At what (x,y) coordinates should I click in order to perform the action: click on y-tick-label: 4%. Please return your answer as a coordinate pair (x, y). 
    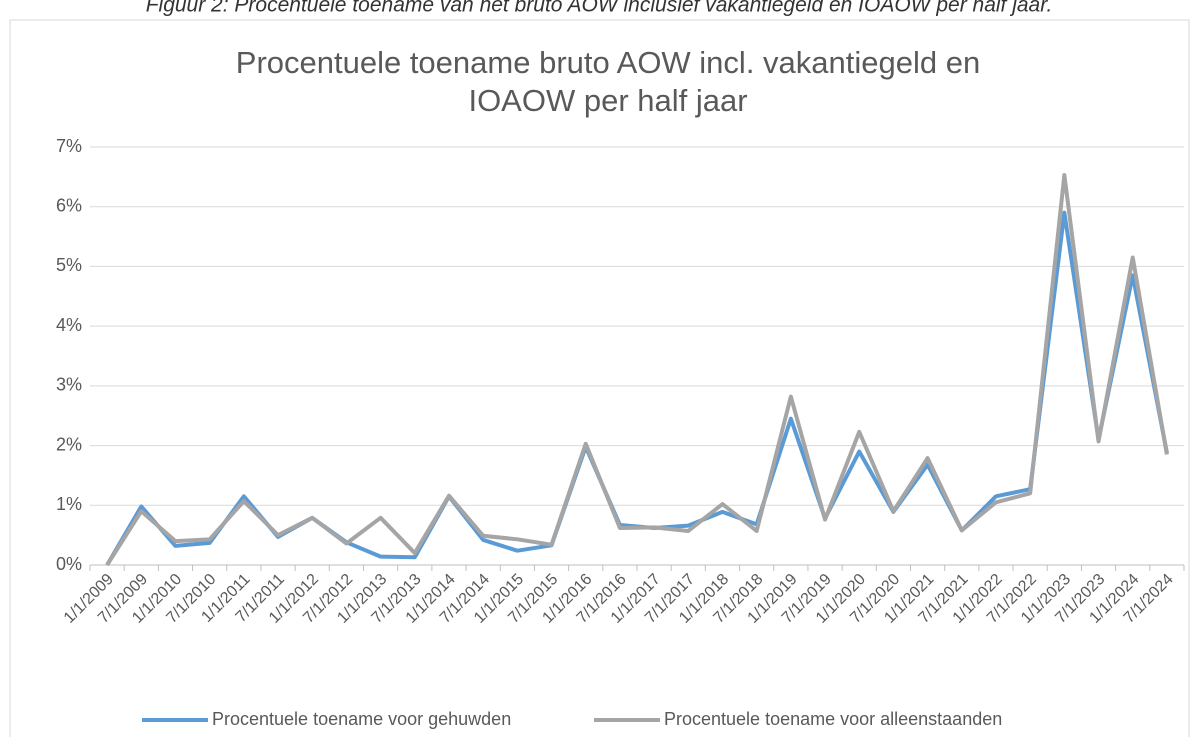
    Looking at the image, I should click on (69, 325).